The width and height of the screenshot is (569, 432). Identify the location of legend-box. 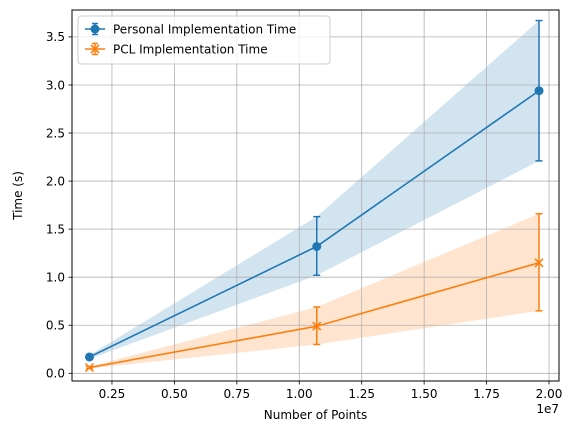
(204, 40).